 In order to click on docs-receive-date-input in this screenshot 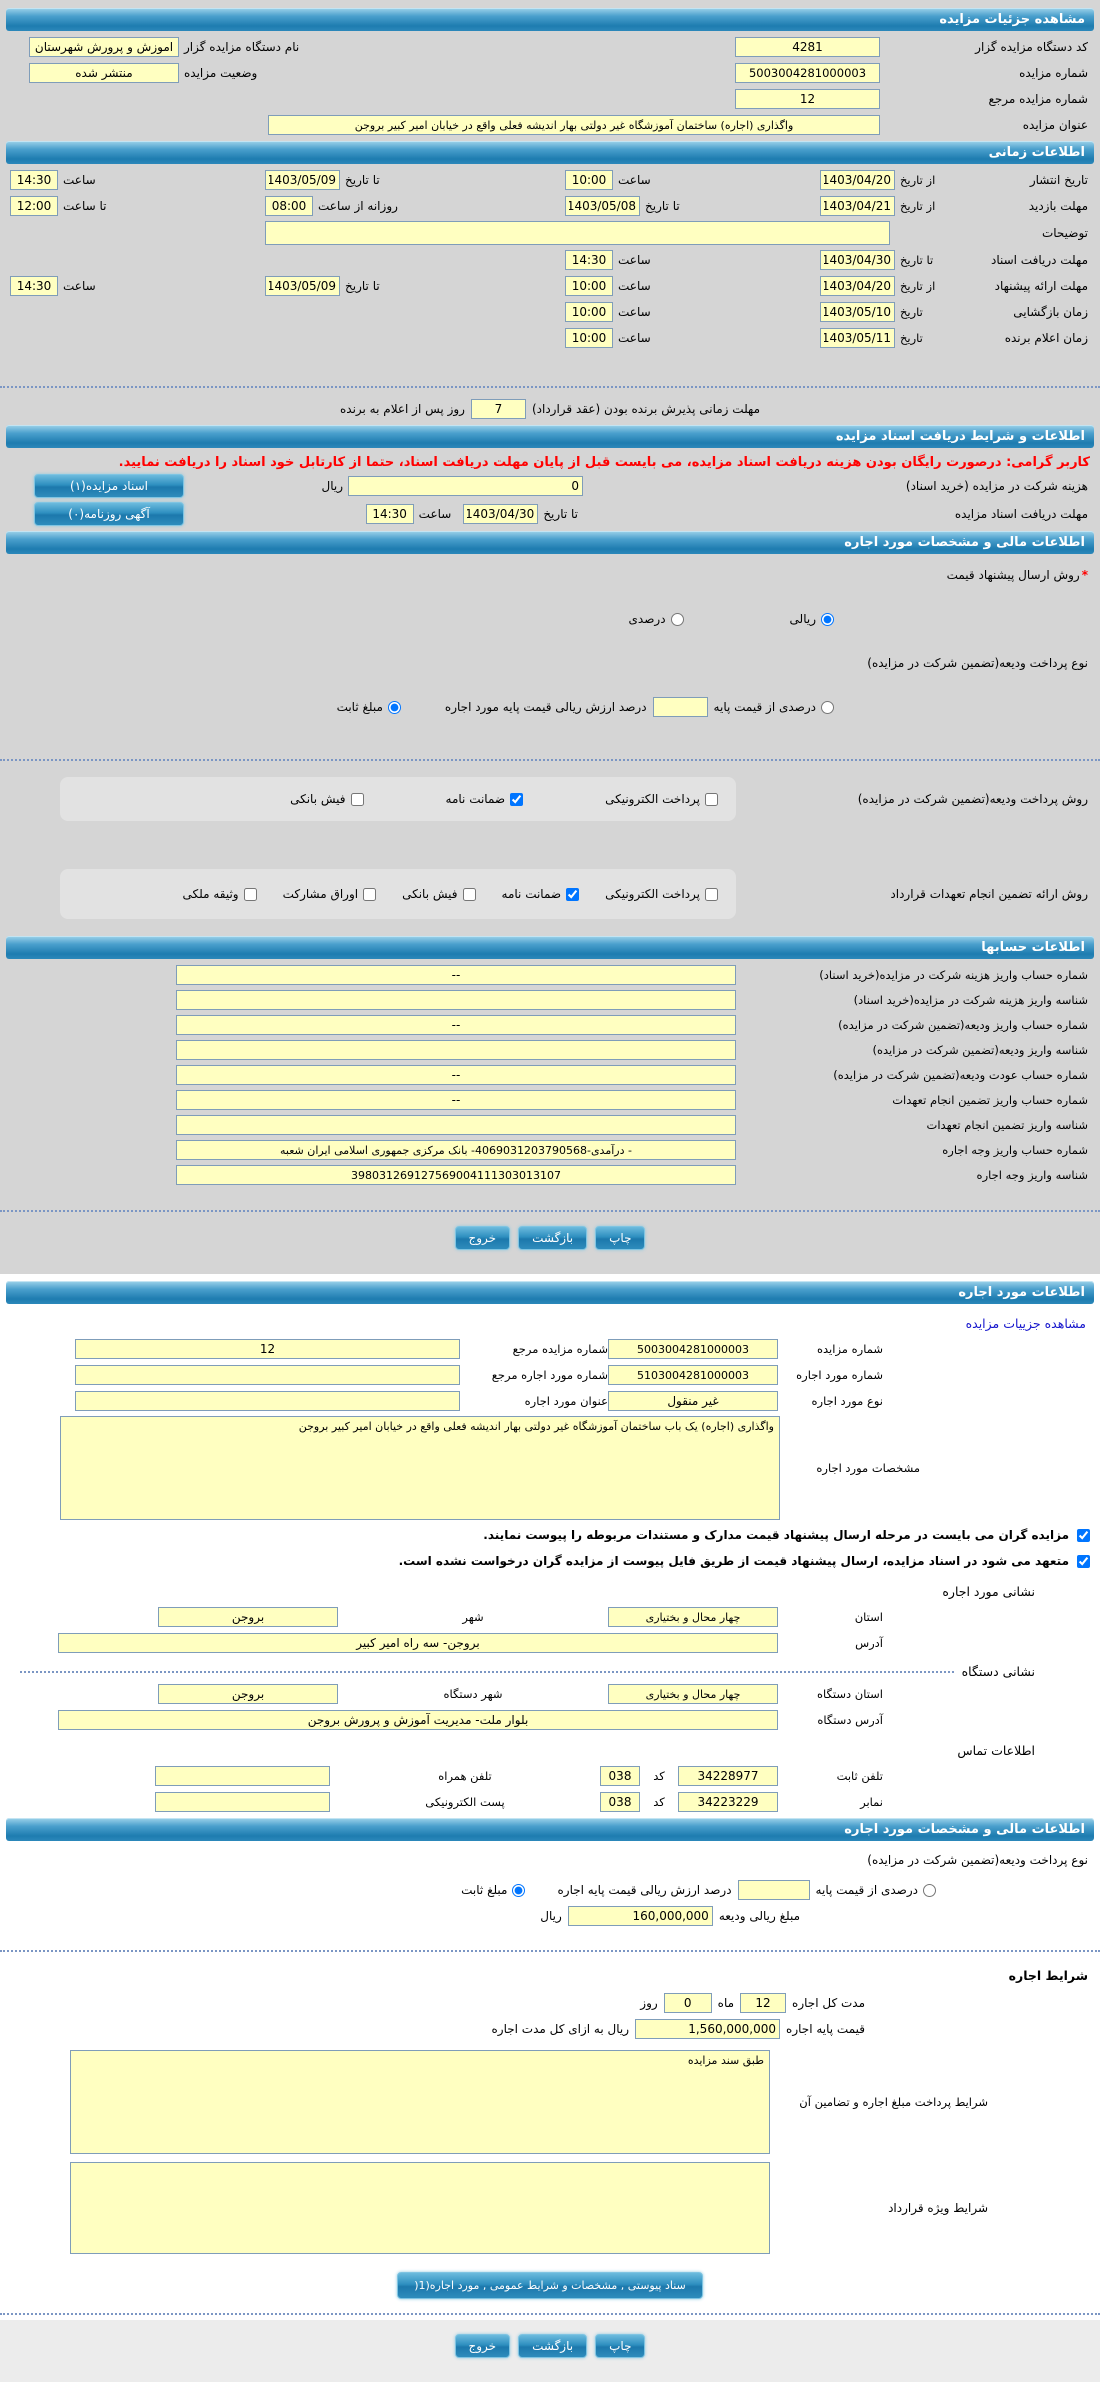, I will do `click(501, 514)`.